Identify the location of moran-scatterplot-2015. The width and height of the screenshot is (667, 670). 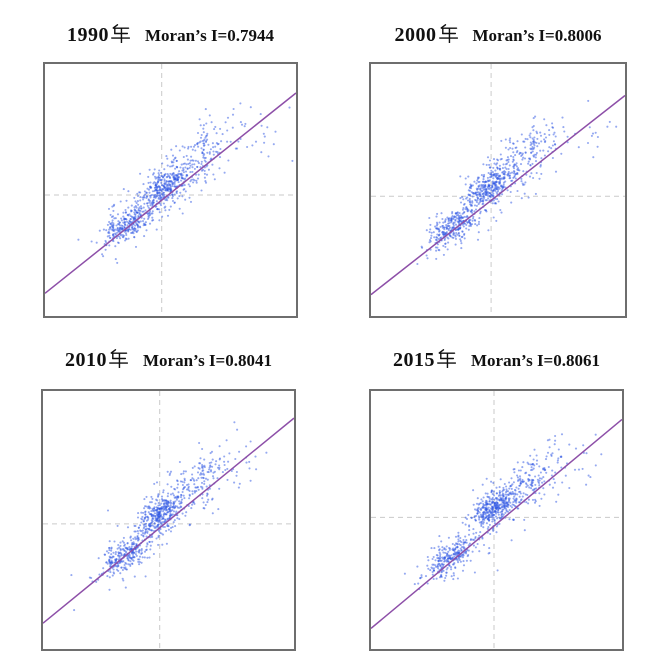
(496, 520).